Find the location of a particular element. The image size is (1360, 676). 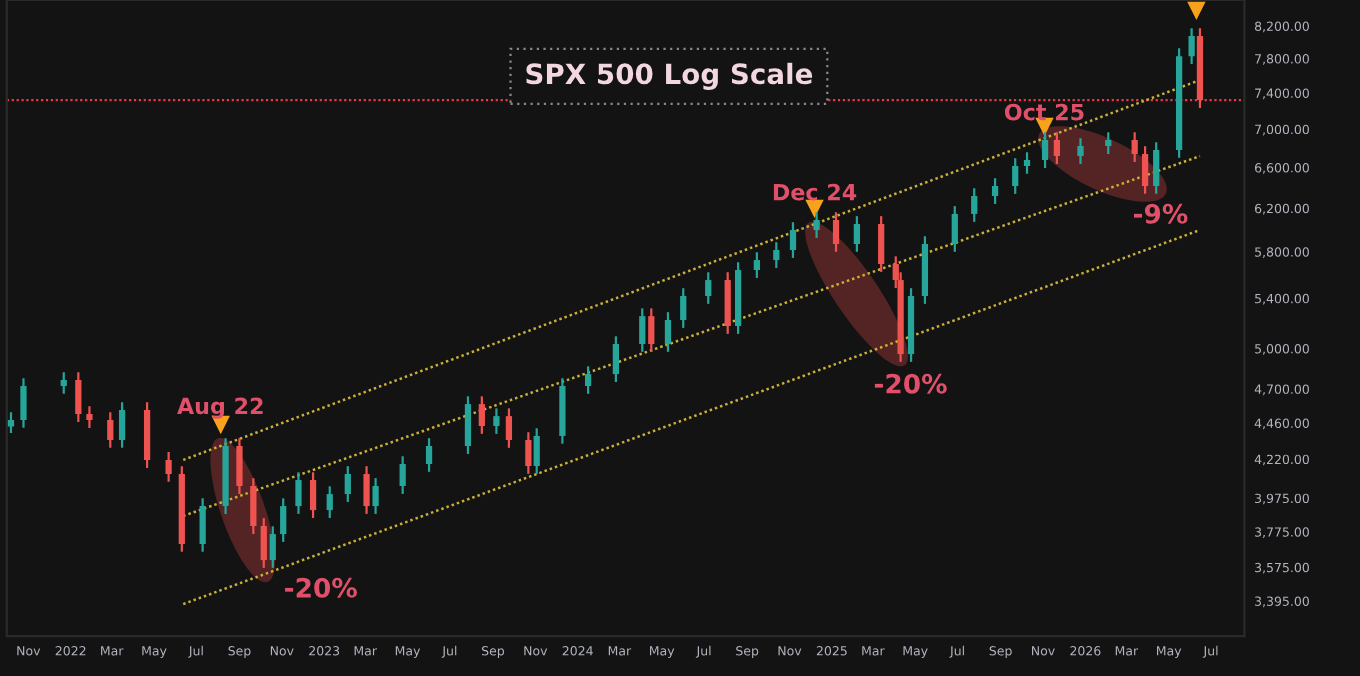

annotation: Oct 25 is located at coordinates (1044, 112).